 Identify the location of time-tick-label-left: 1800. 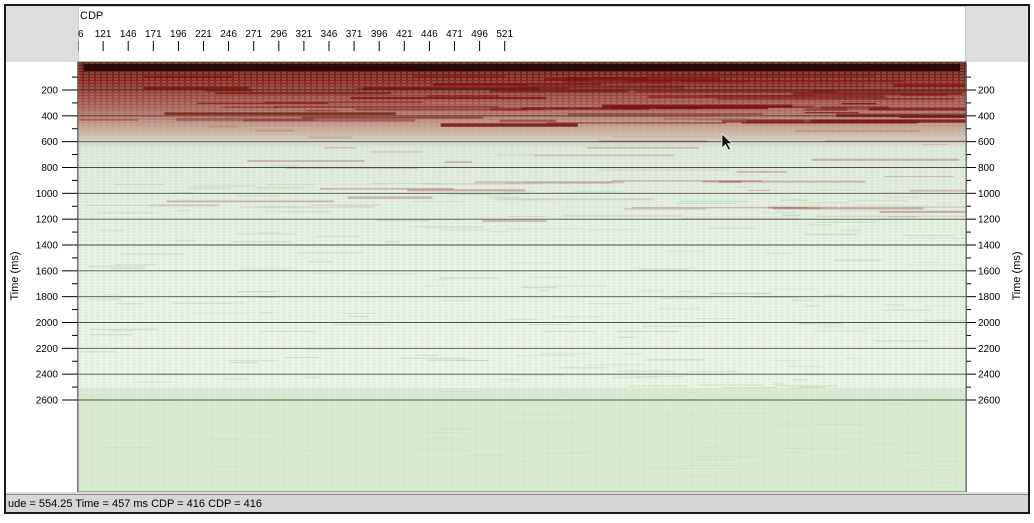
(47, 297).